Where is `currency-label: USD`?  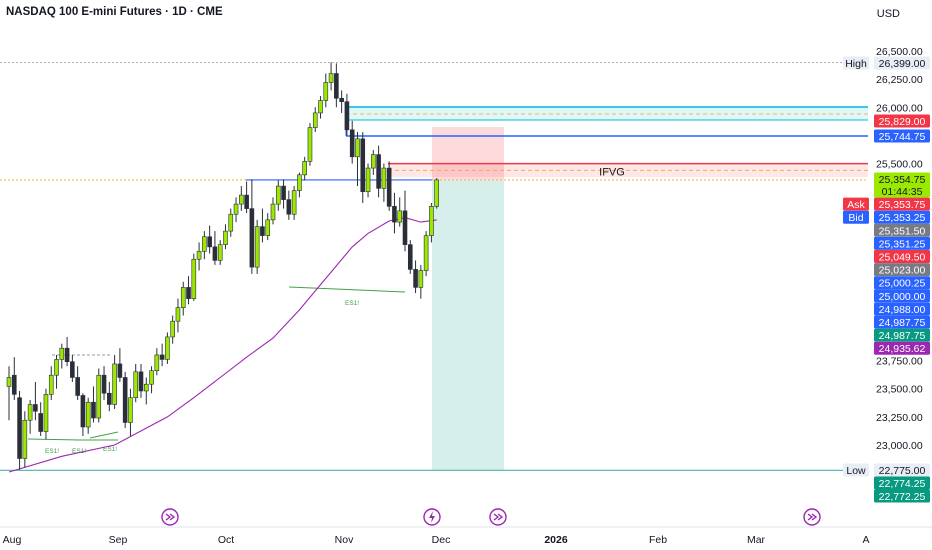 currency-label: USD is located at coordinates (888, 14).